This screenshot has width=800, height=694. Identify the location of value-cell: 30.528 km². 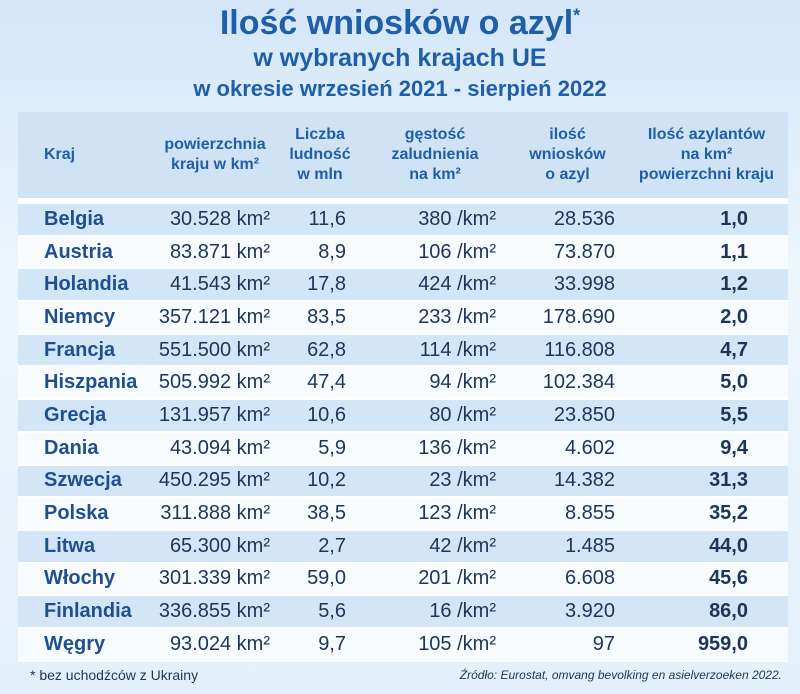
(215, 219).